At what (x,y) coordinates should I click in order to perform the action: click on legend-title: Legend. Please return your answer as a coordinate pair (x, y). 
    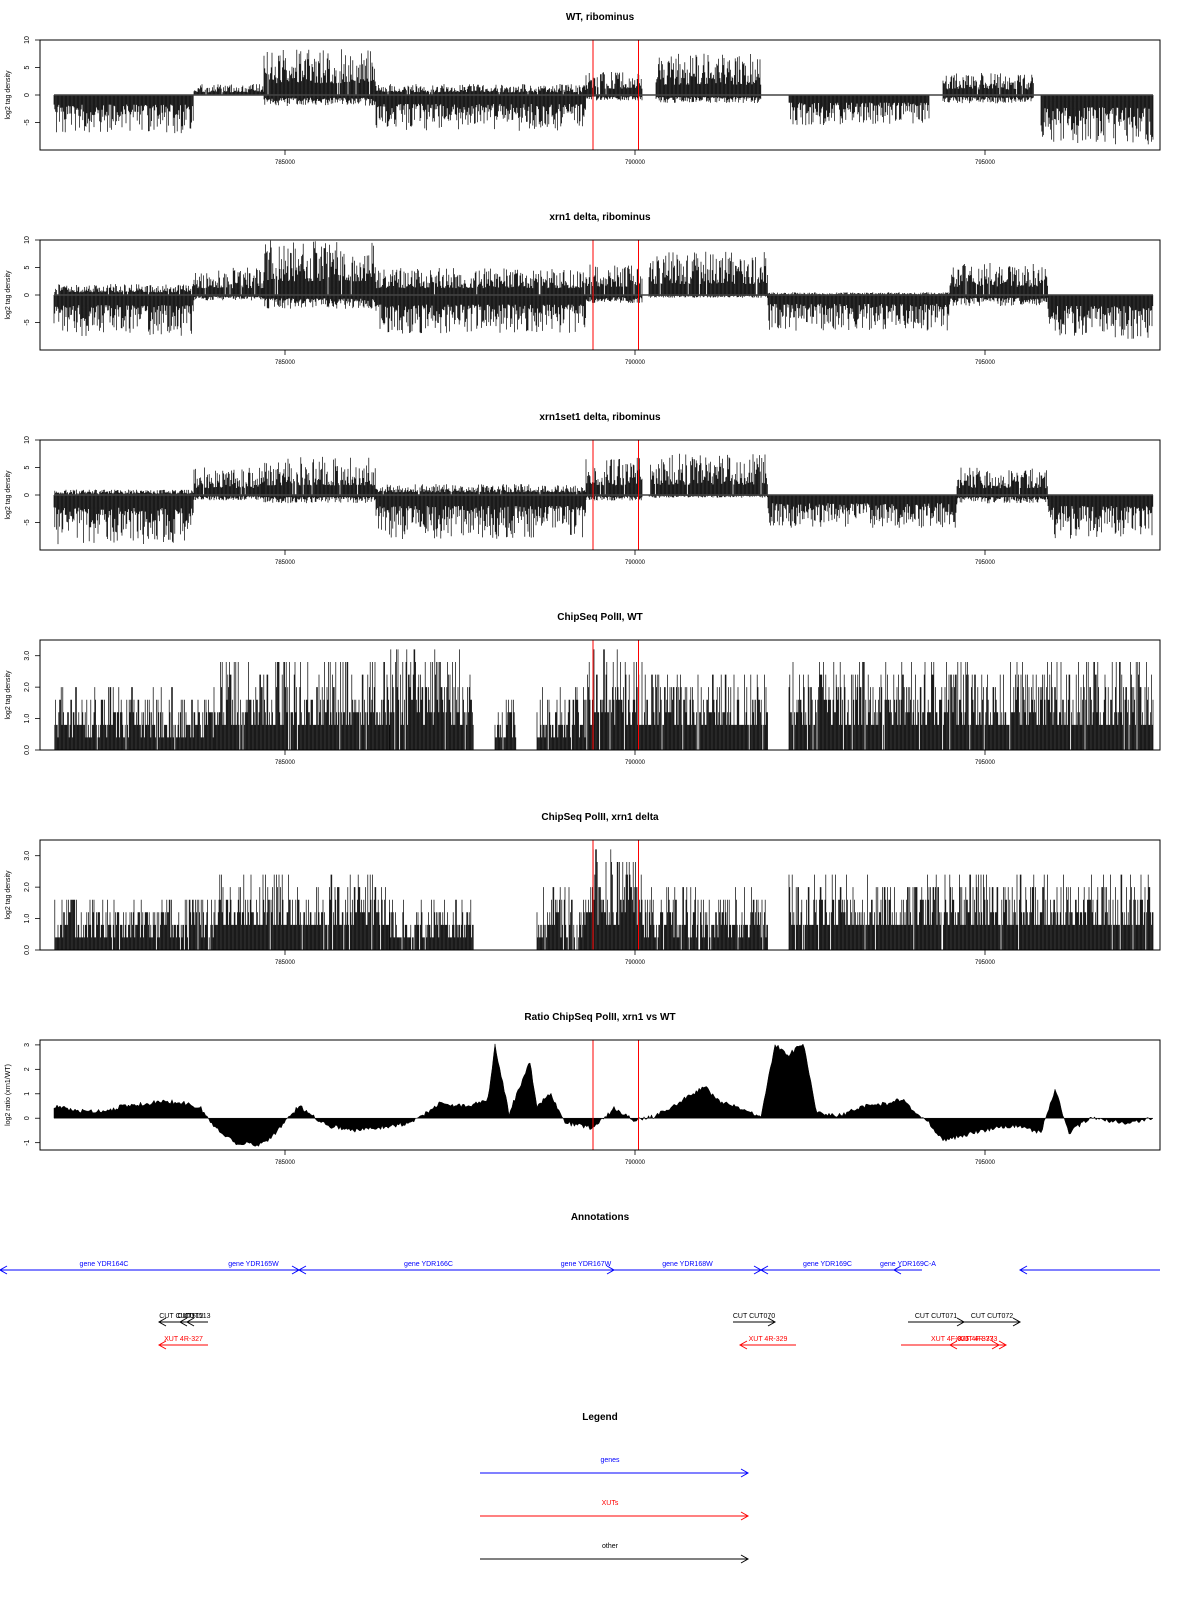
    Looking at the image, I should click on (600, 1417).